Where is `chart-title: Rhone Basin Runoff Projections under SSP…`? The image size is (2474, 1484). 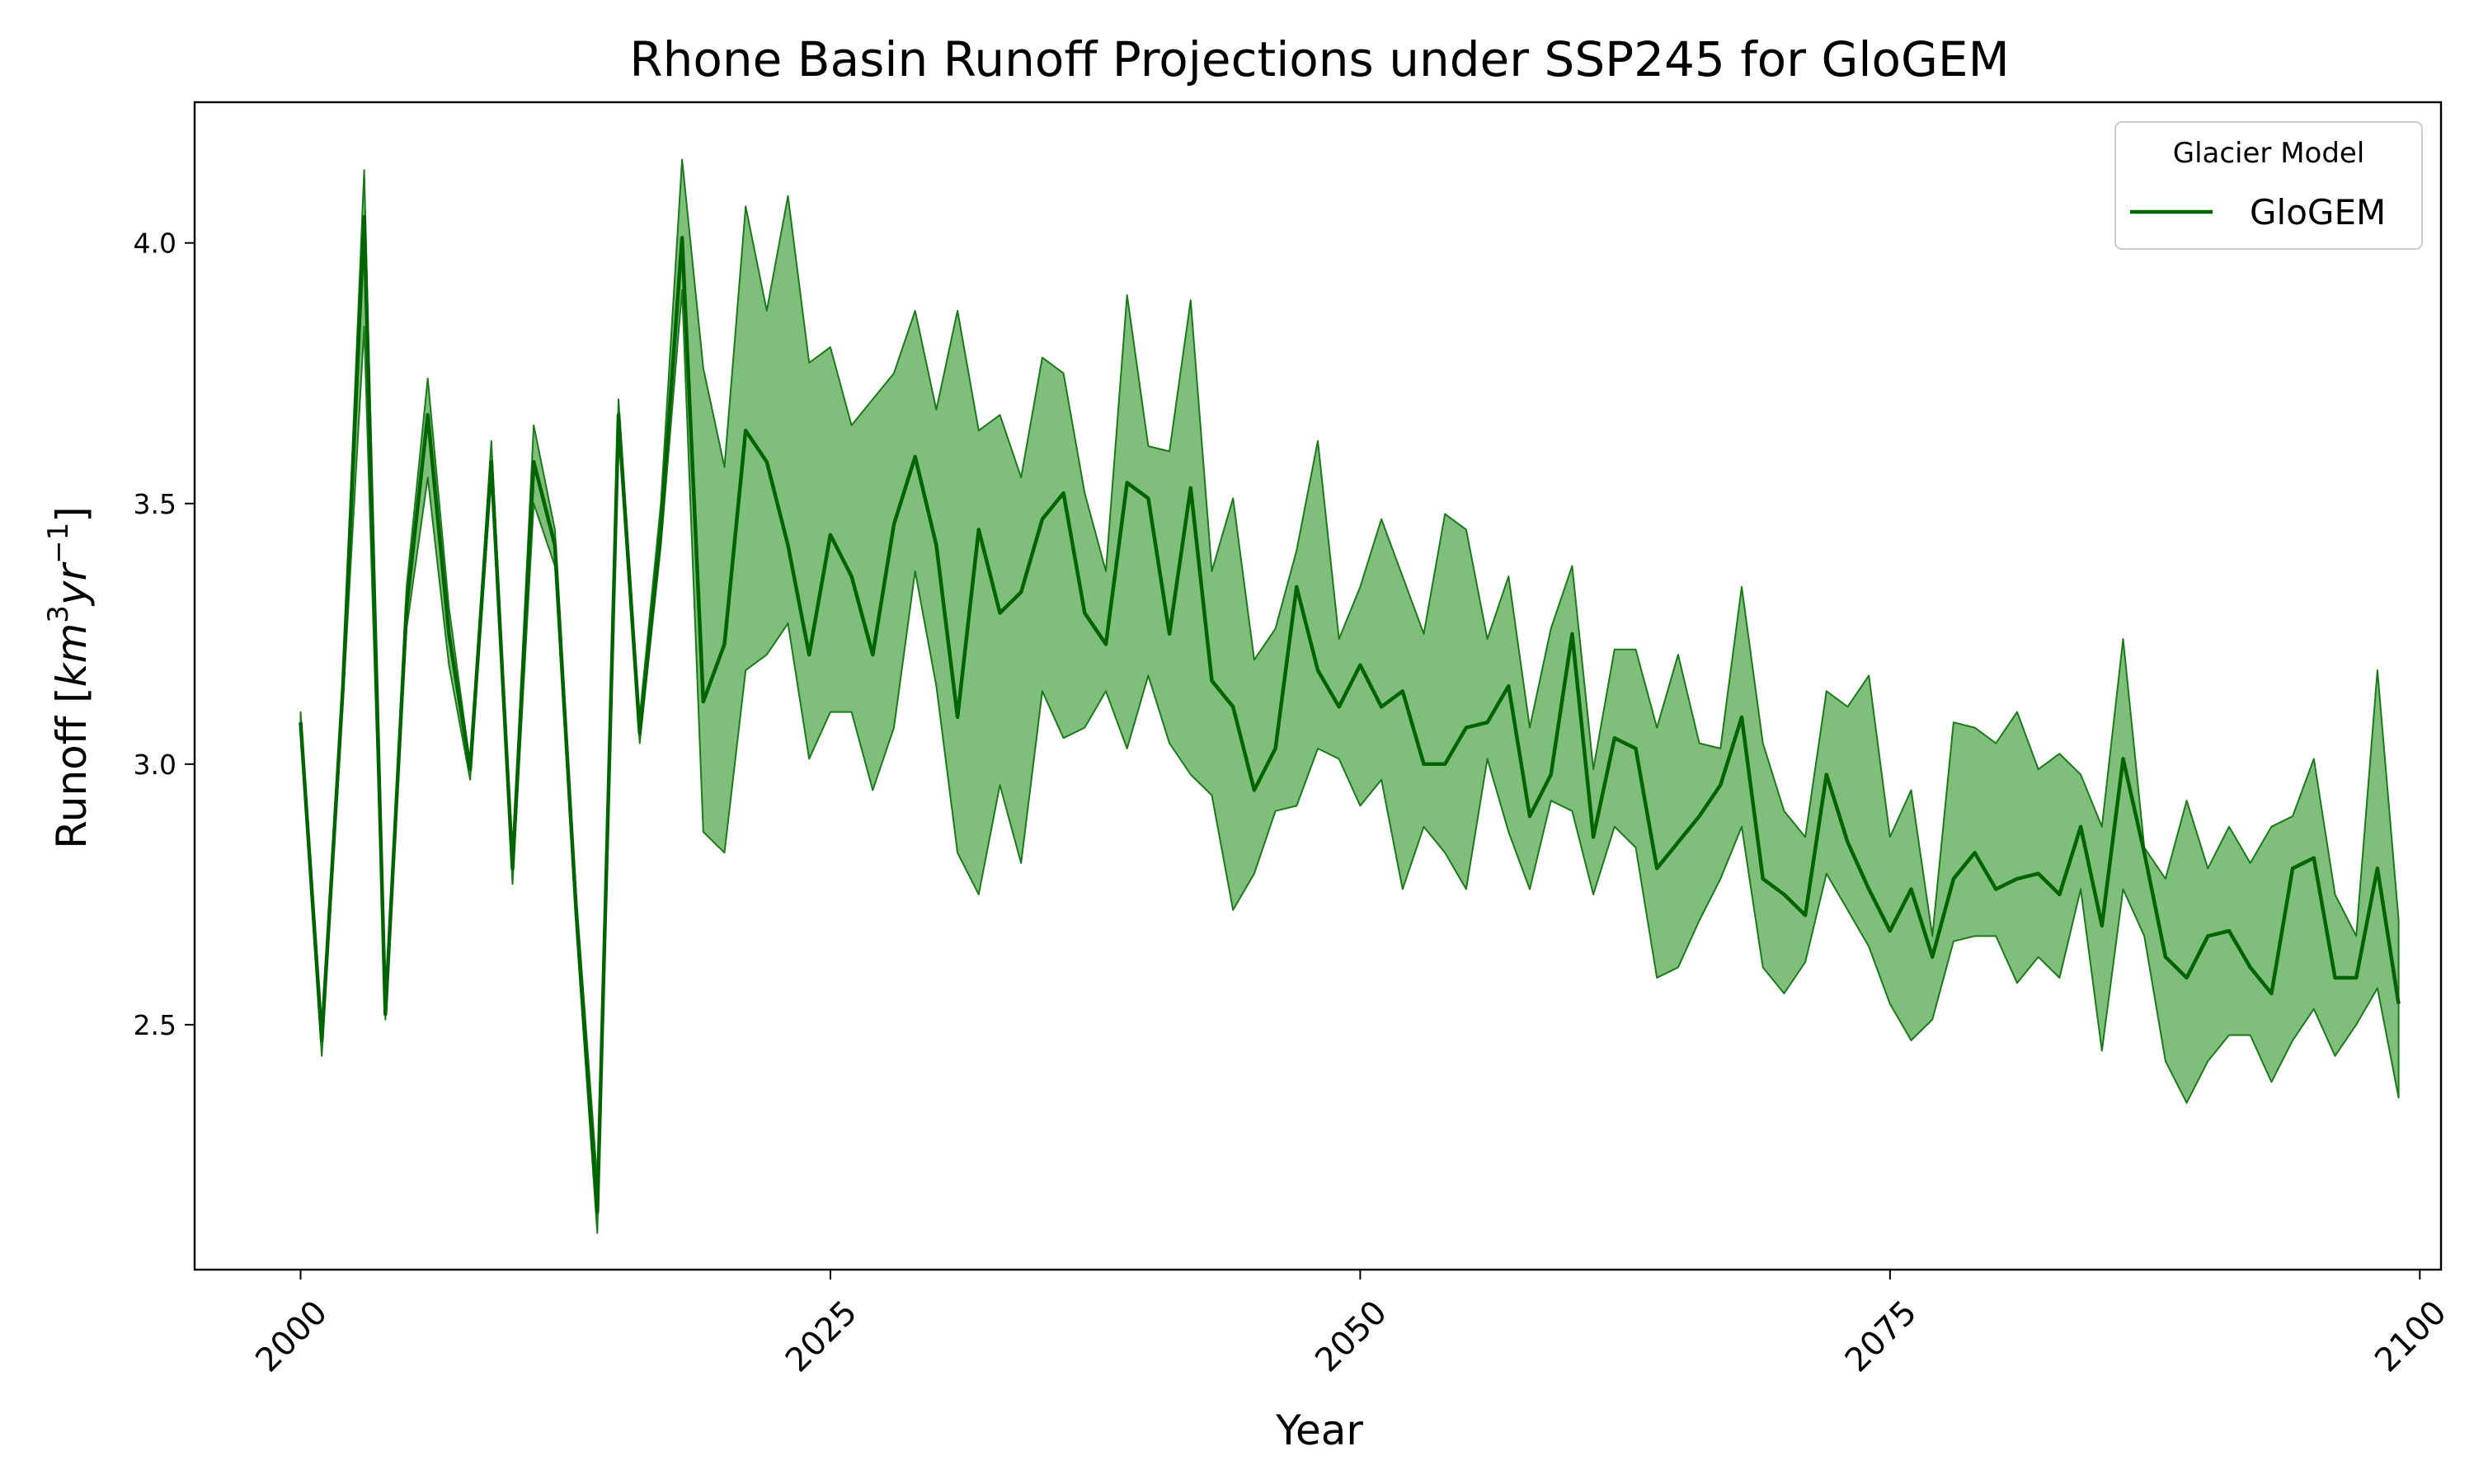
chart-title: Rhone Basin Runoff Projections under SSP… is located at coordinates (1319, 59).